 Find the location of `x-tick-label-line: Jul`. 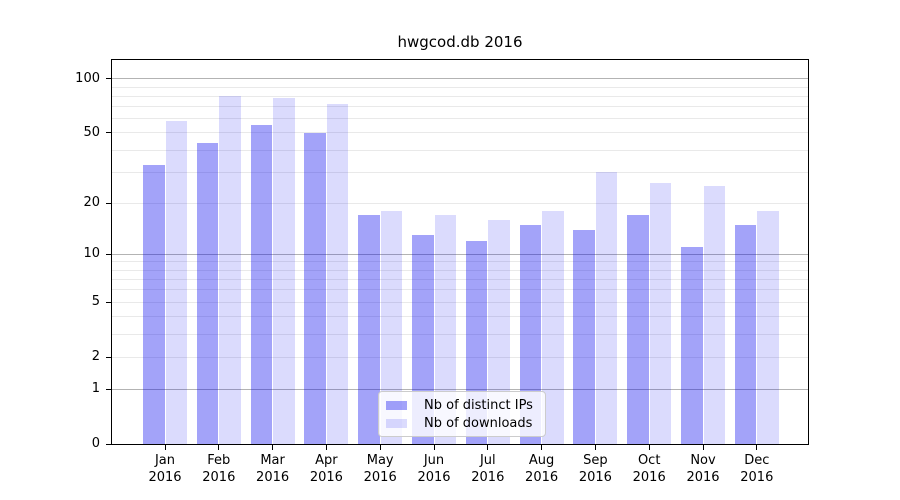

x-tick-label-line: Jul is located at coordinates (487, 460).